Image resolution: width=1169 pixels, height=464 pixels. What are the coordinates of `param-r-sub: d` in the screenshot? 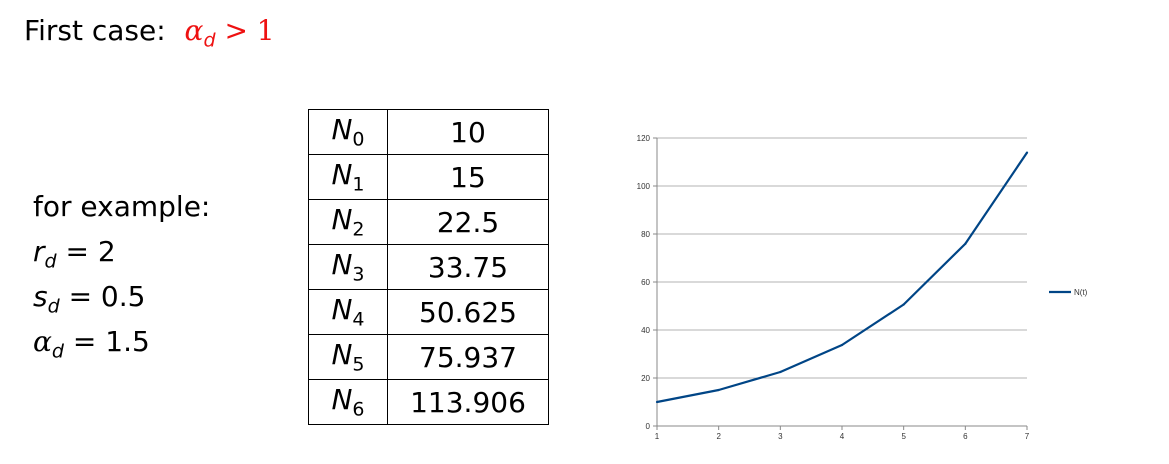 It's located at (50, 261).